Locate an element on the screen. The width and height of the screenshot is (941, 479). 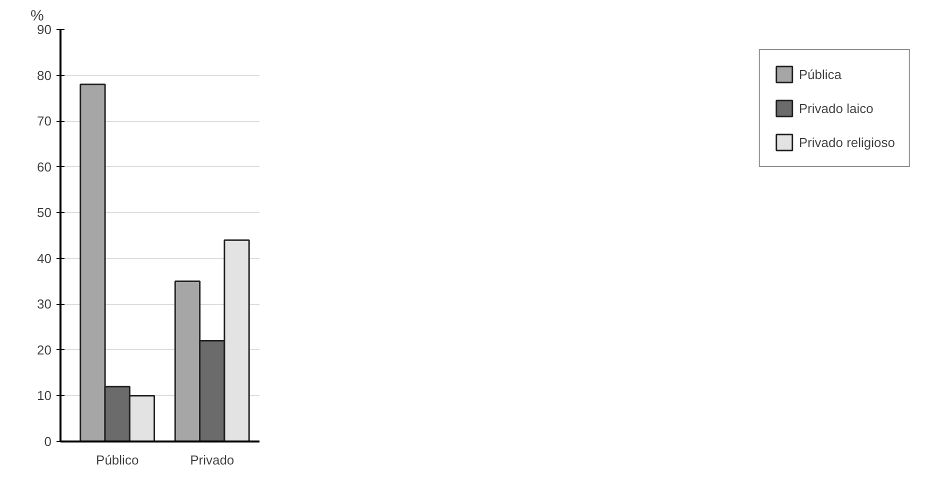
y-tick-label: 10 is located at coordinates (44, 396).